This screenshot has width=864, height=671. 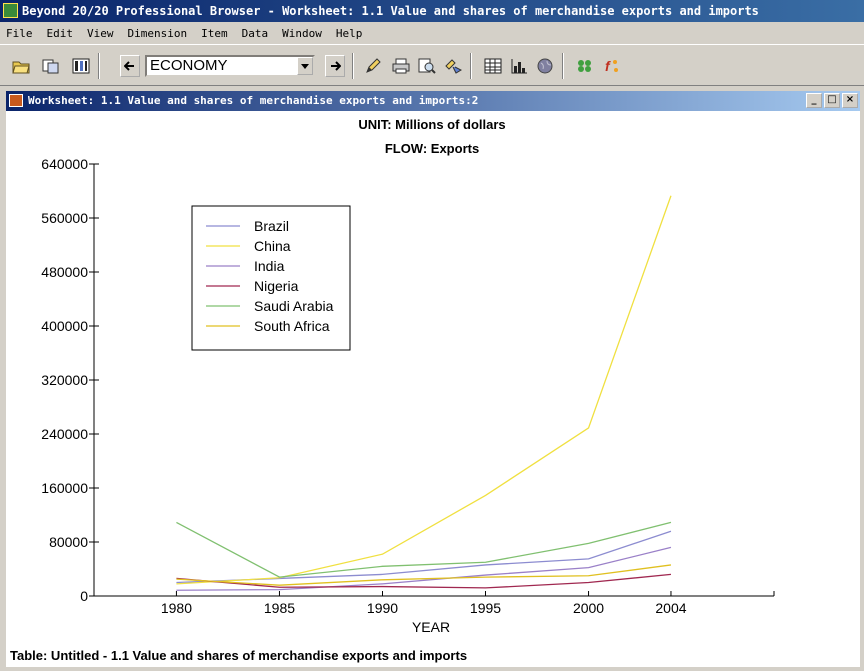 What do you see at coordinates (431, 627) in the screenshot?
I see `x-axis-label: YEAR` at bounding box center [431, 627].